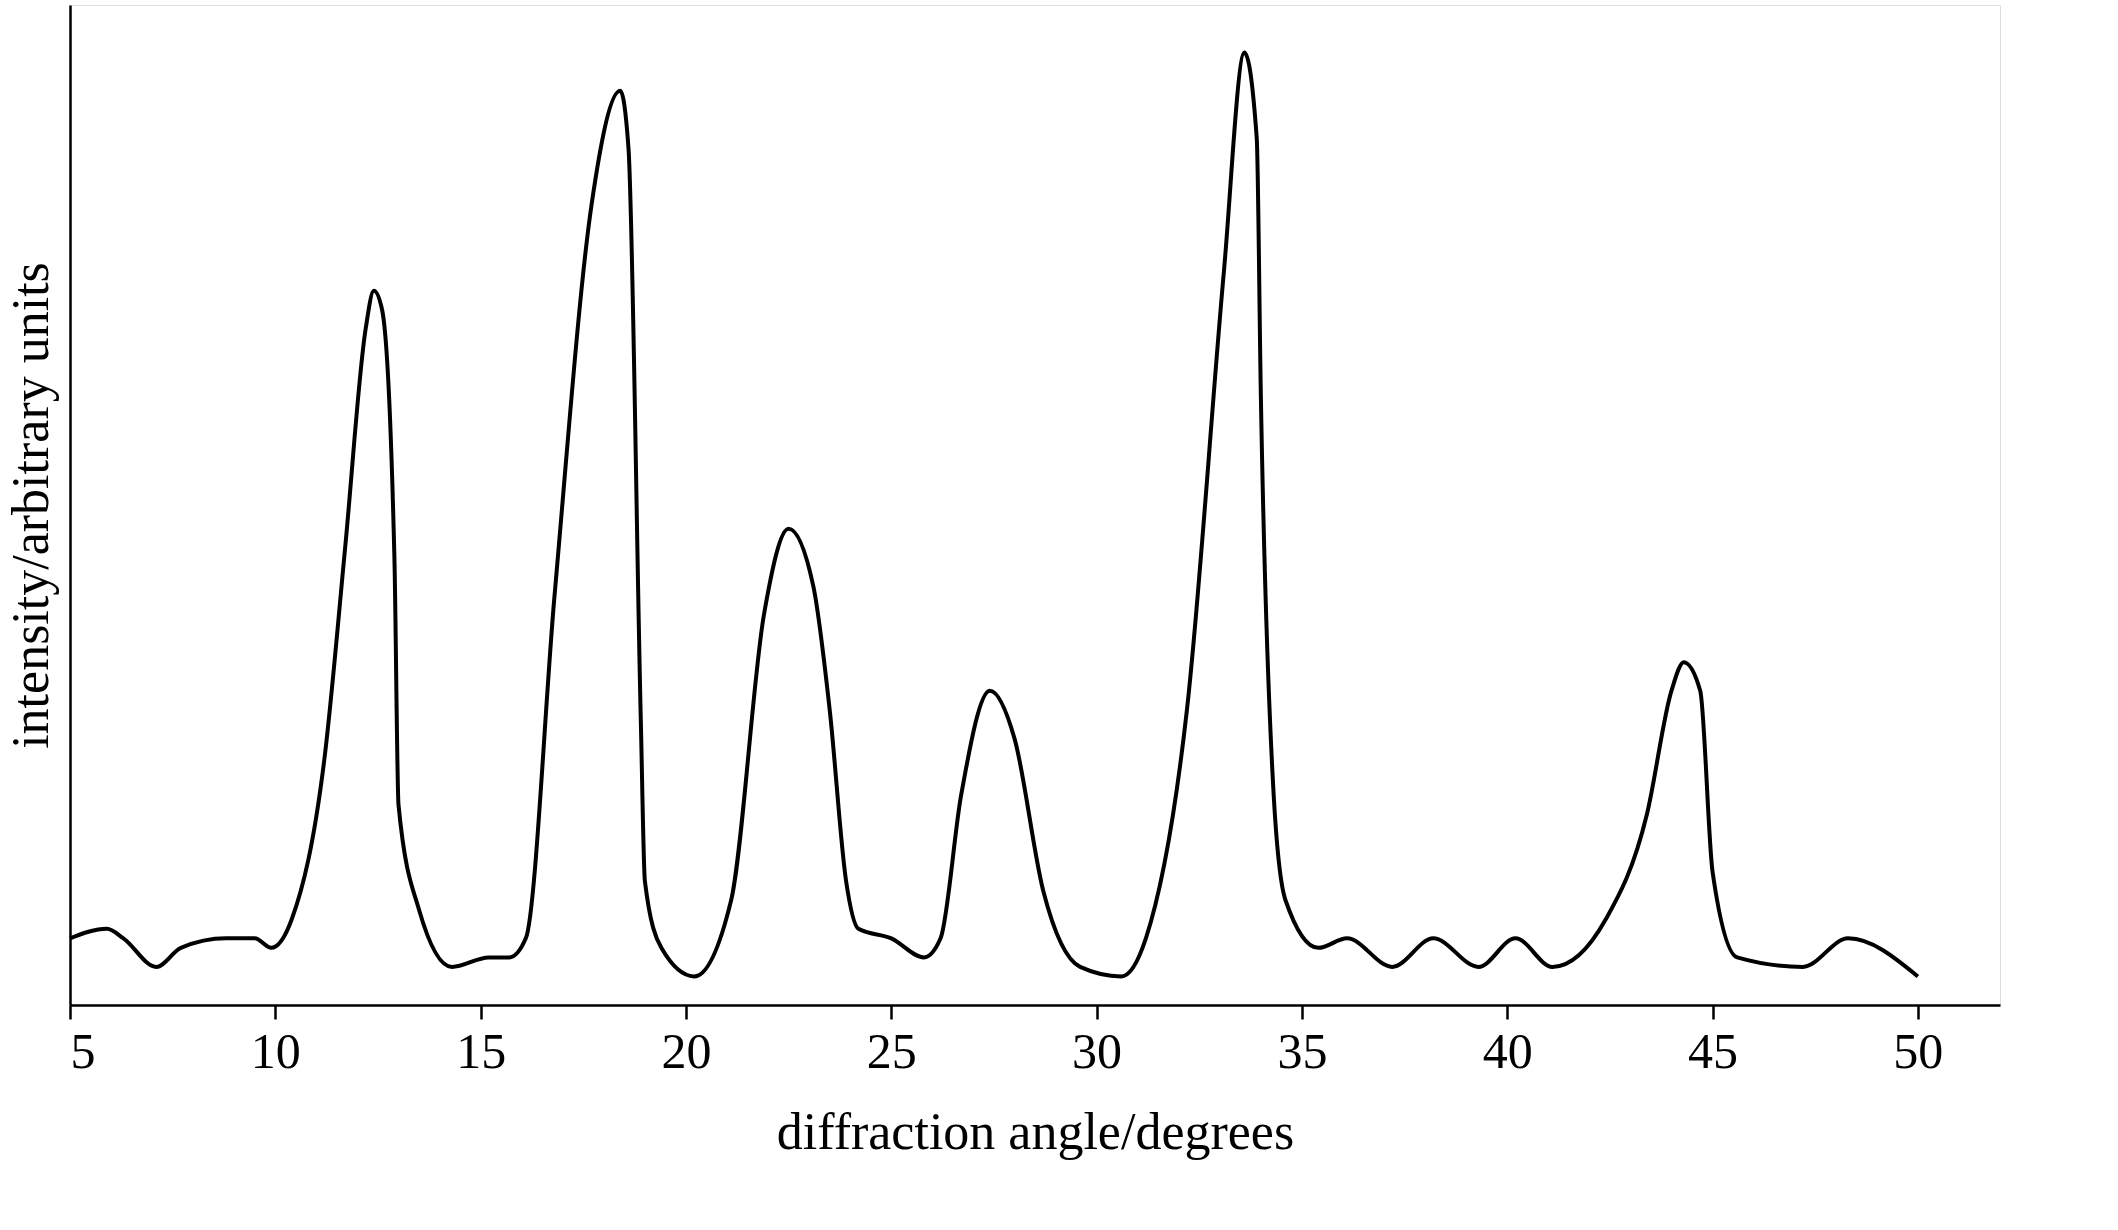 This screenshot has height=1230, width=2118. What do you see at coordinates (275, 1050) in the screenshot?
I see `x-tick-label: 10` at bounding box center [275, 1050].